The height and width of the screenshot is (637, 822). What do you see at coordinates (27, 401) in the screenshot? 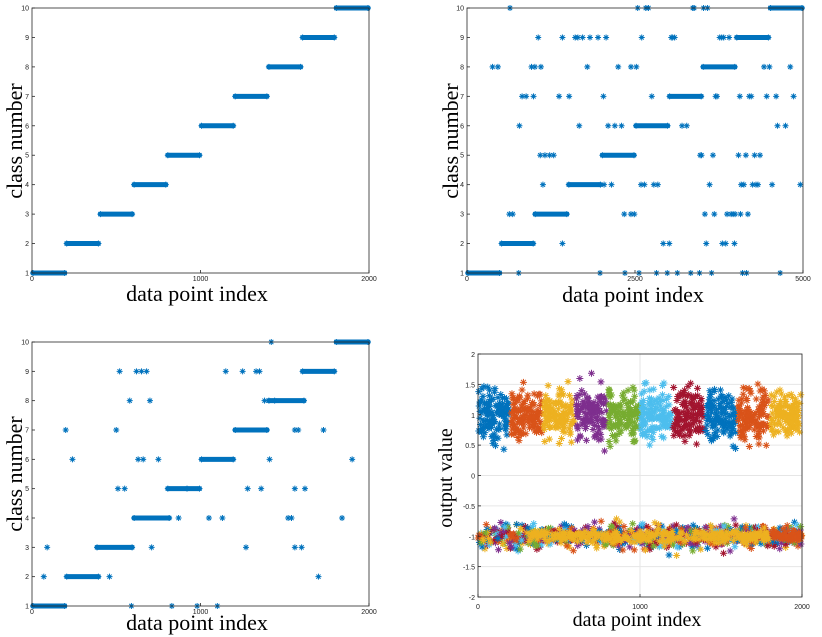
I see `y-tick-label: 8` at bounding box center [27, 401].